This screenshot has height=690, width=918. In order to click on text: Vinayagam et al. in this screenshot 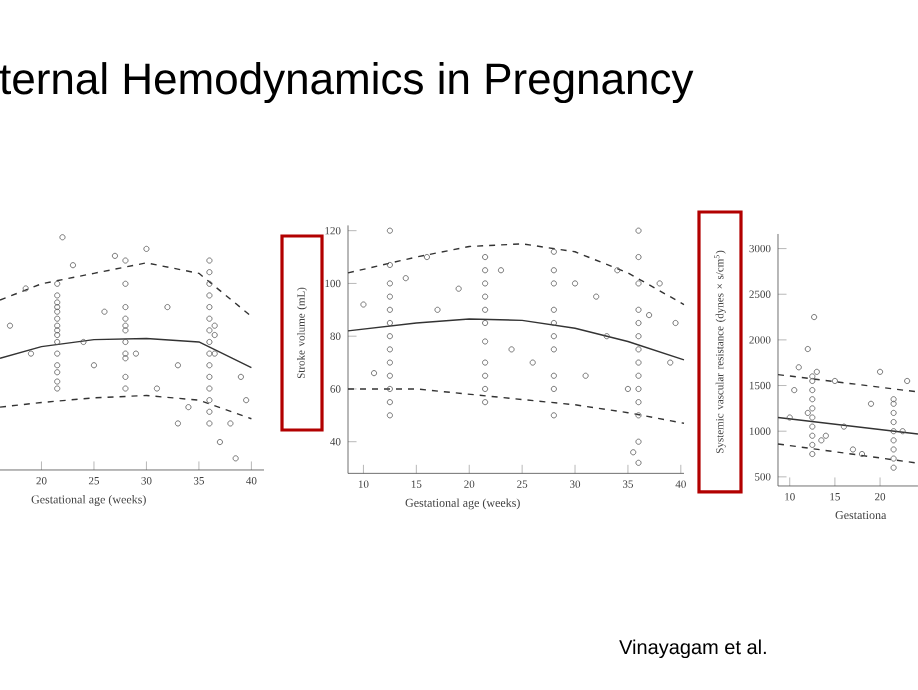, I will do `click(692, 649)`.